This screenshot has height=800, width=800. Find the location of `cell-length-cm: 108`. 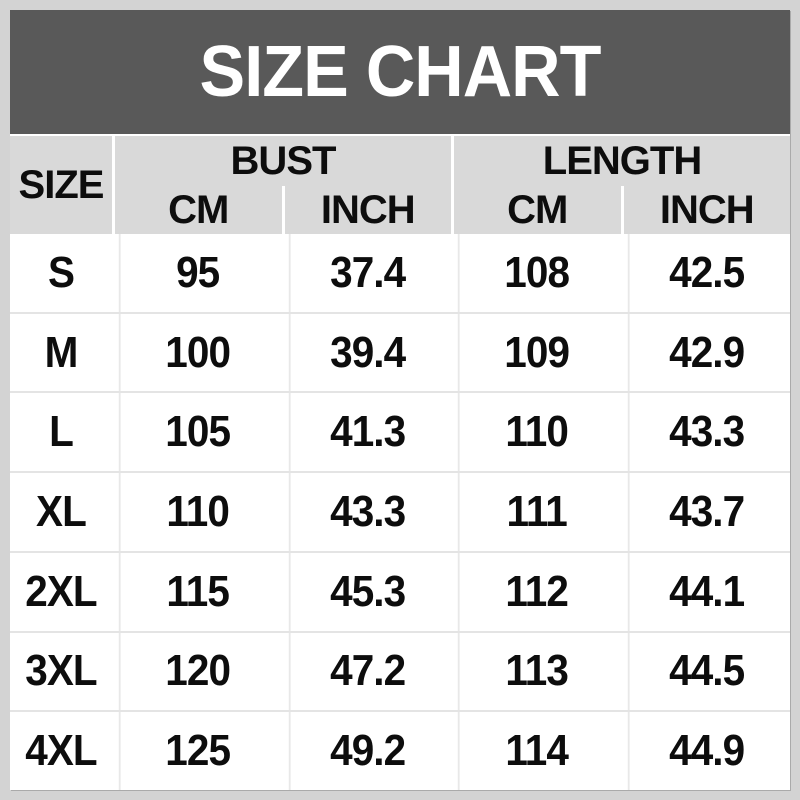

cell-length-cm: 108 is located at coordinates (535, 273).